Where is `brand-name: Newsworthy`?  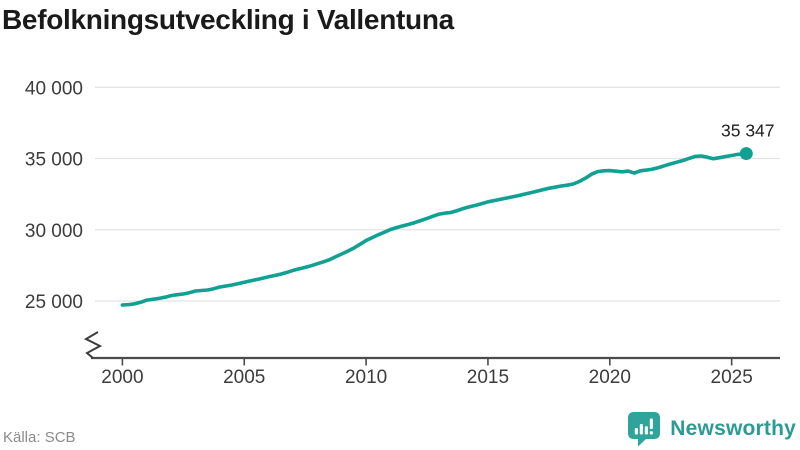
brand-name: Newsworthy is located at coordinates (733, 428).